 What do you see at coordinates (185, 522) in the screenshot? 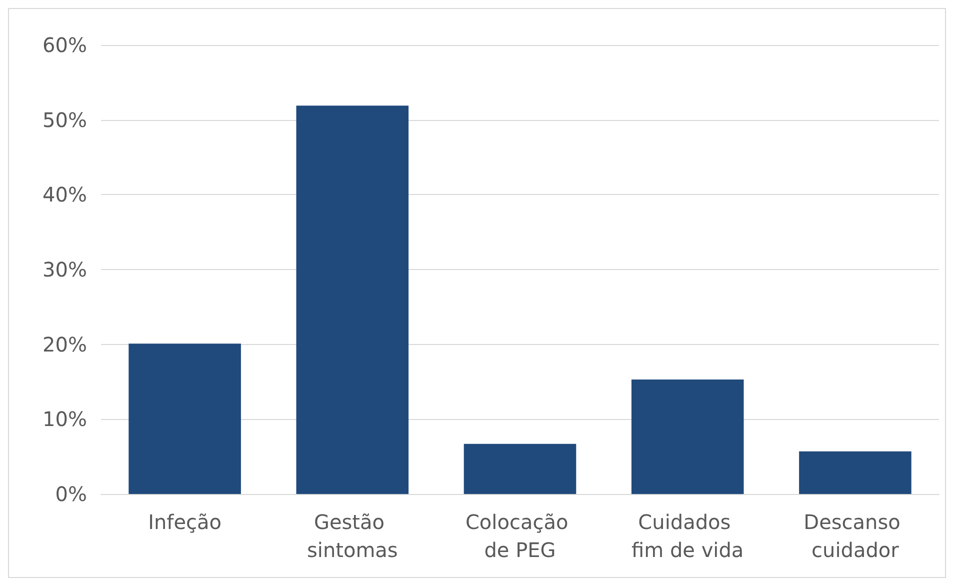
I see `x-tick-label: Infeção` at bounding box center [185, 522].